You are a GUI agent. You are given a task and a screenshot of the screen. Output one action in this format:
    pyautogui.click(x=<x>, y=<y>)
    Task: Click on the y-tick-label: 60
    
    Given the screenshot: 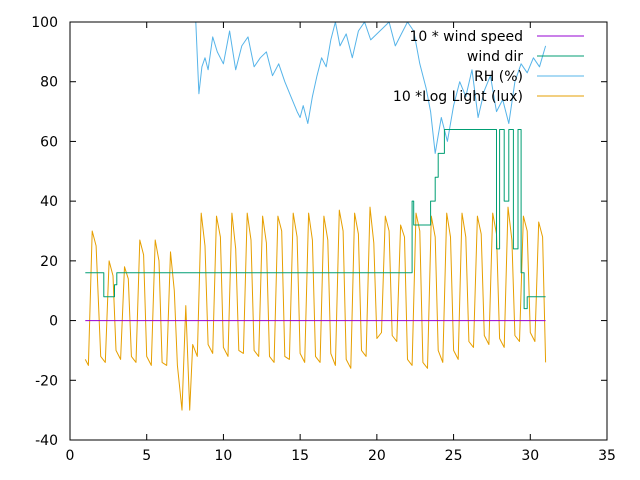 What is the action you would take?
    pyautogui.click(x=49, y=142)
    